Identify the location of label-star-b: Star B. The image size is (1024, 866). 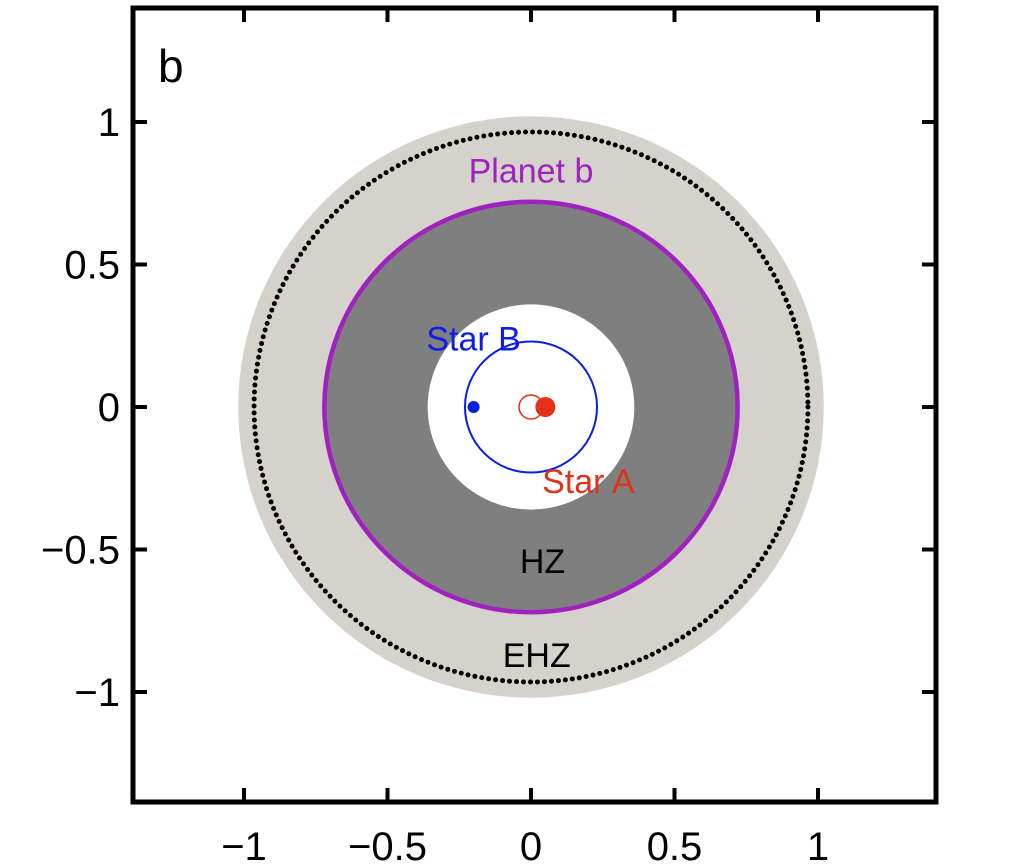
(473, 340).